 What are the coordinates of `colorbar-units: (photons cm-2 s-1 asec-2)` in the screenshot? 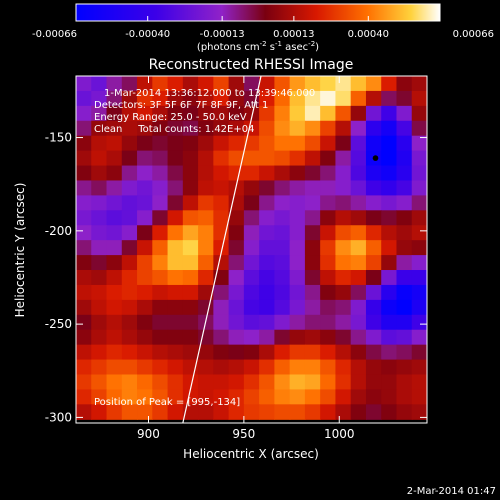 It's located at (258, 46).